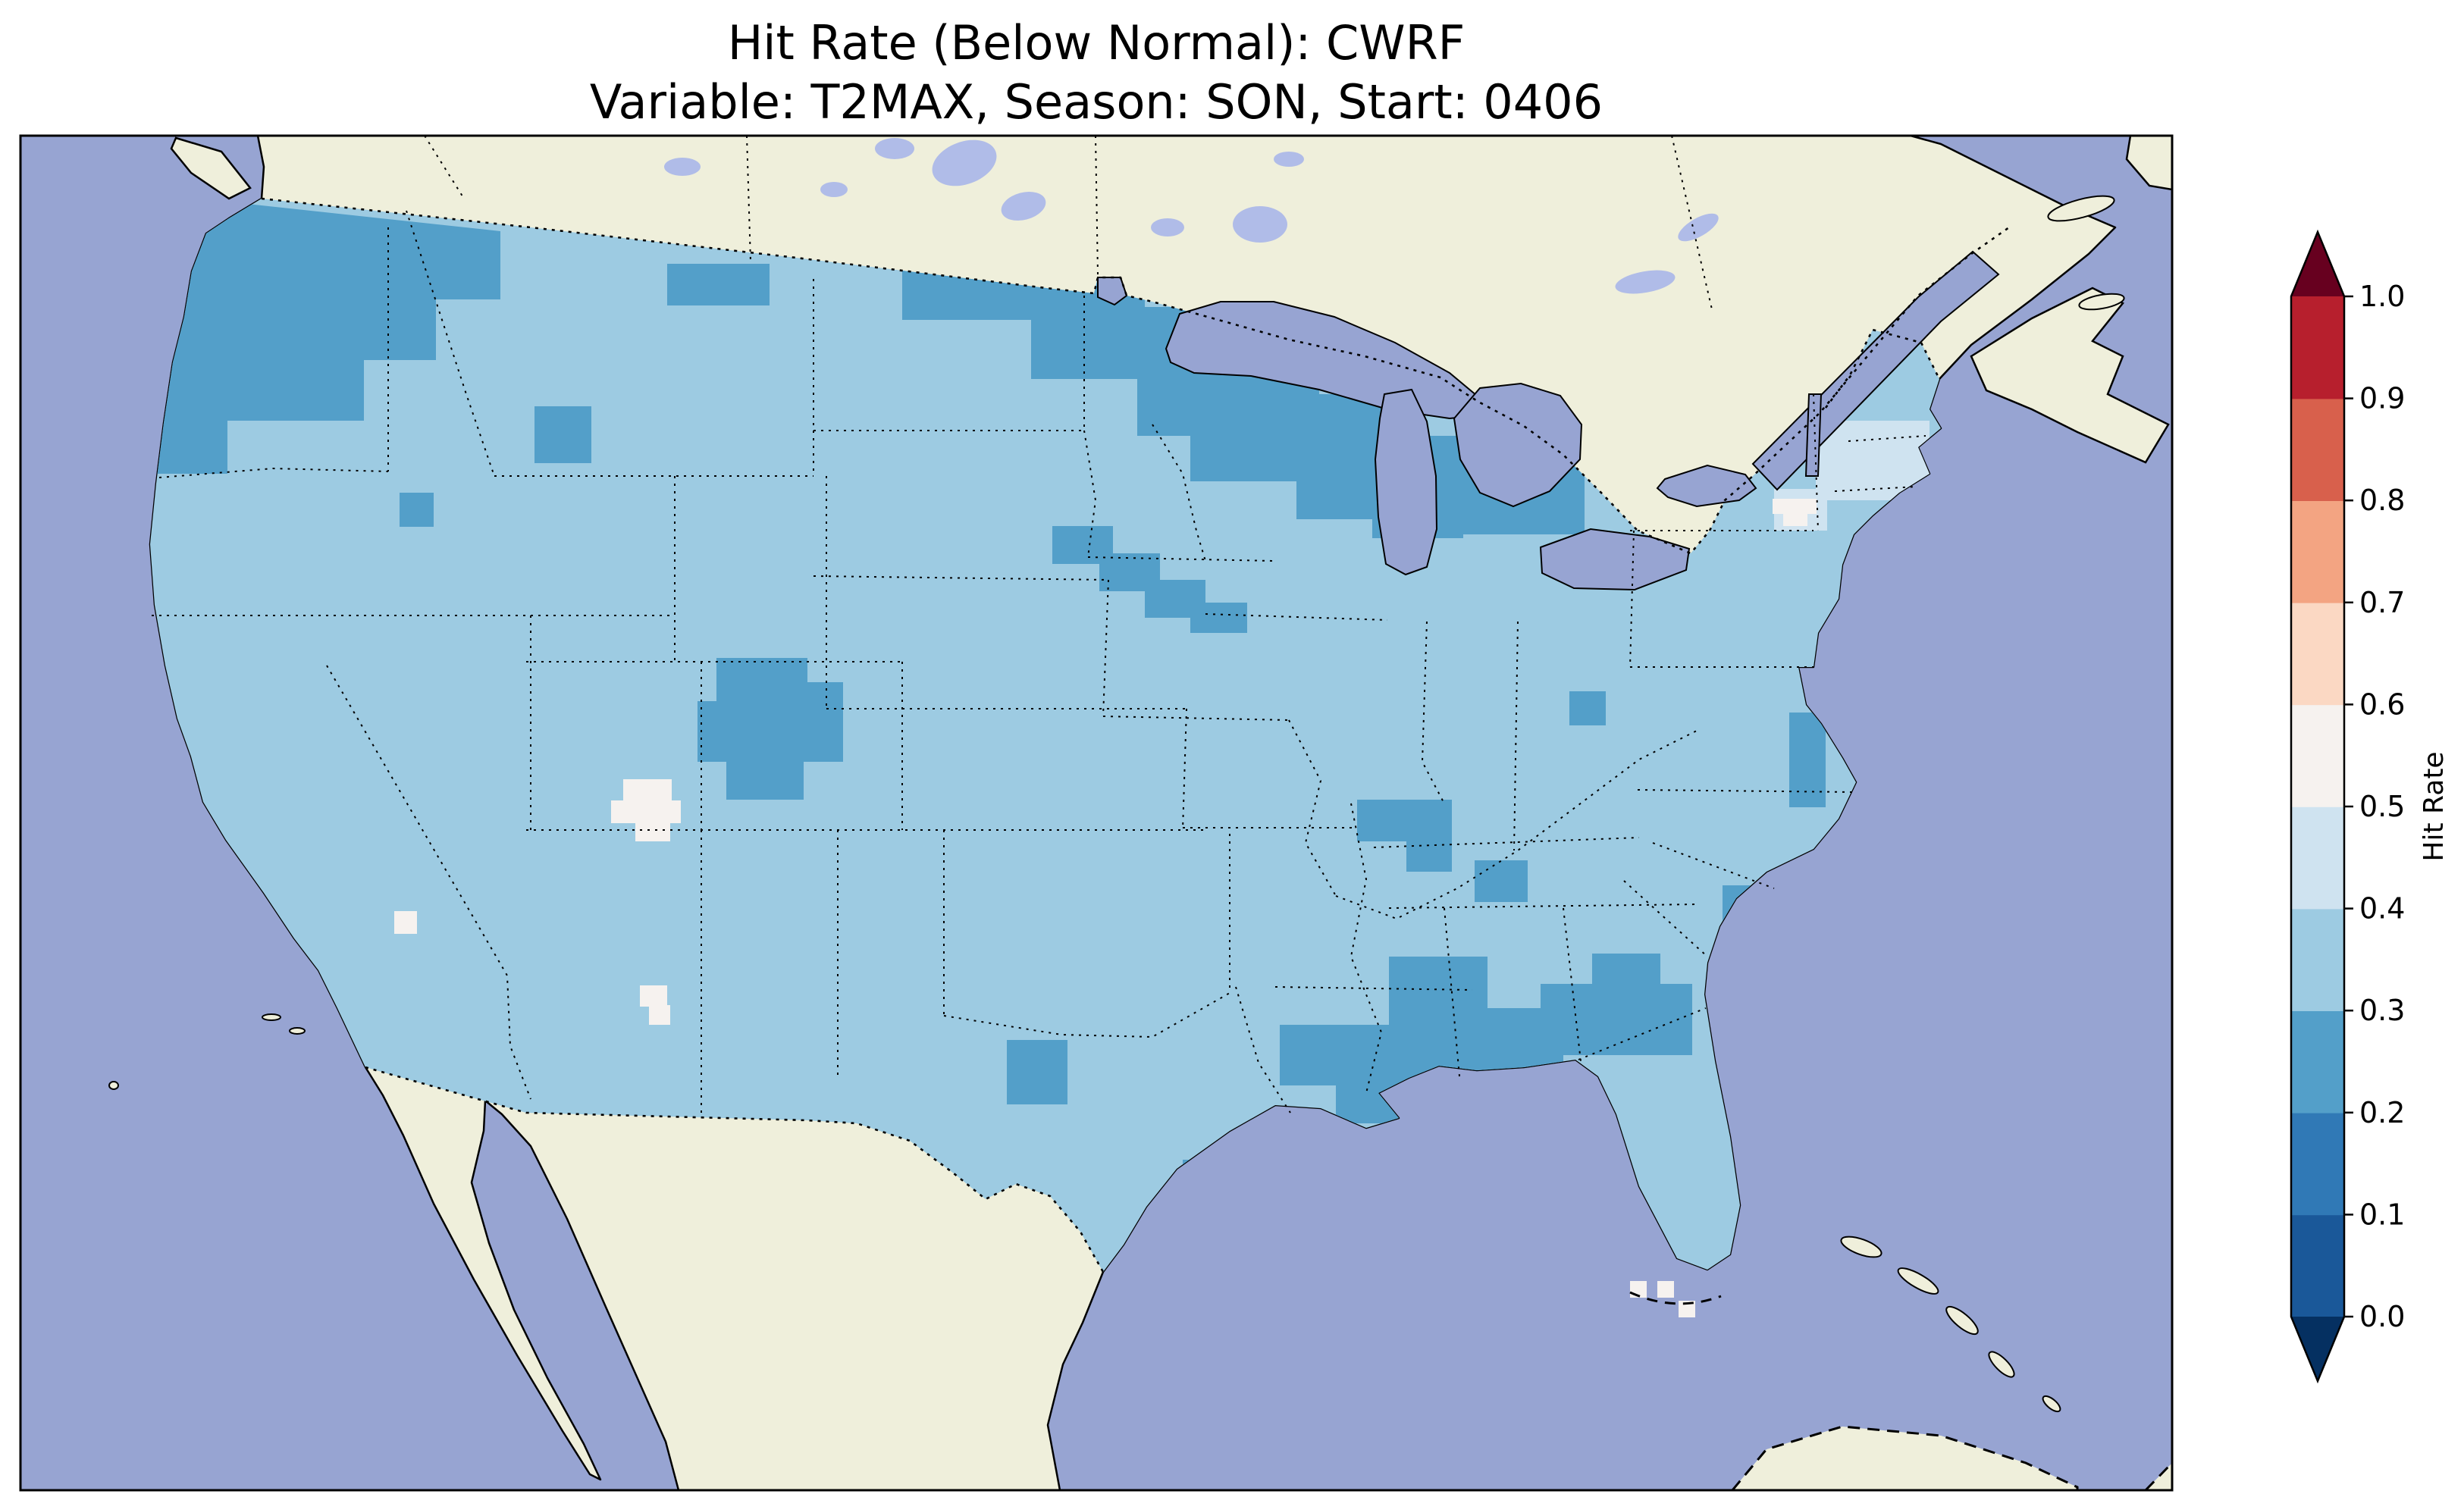 The height and width of the screenshot is (1494, 2464). Describe the element at coordinates (2157, 1475) in the screenshot. I see `hispaniola-coast` at that location.